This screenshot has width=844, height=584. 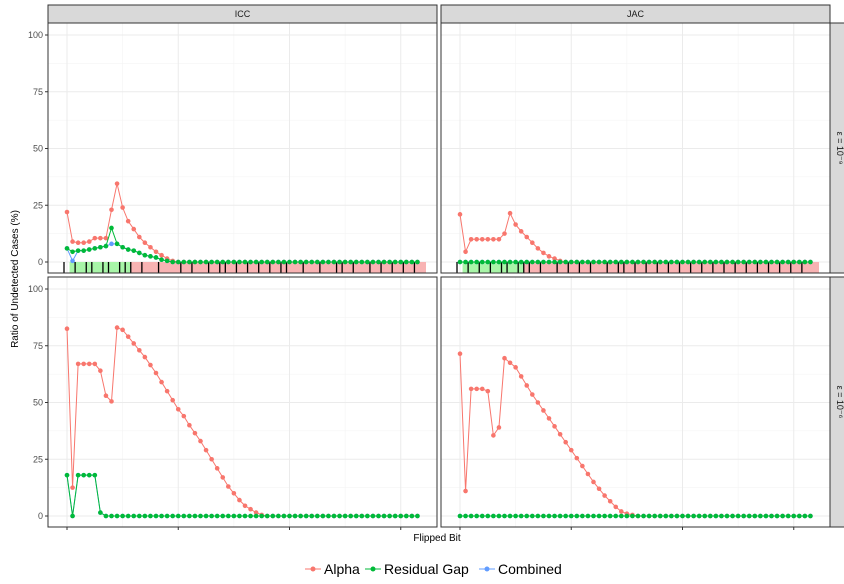 I want to click on legend: Alpha Residual Gap Combined, so click(x=433, y=569).